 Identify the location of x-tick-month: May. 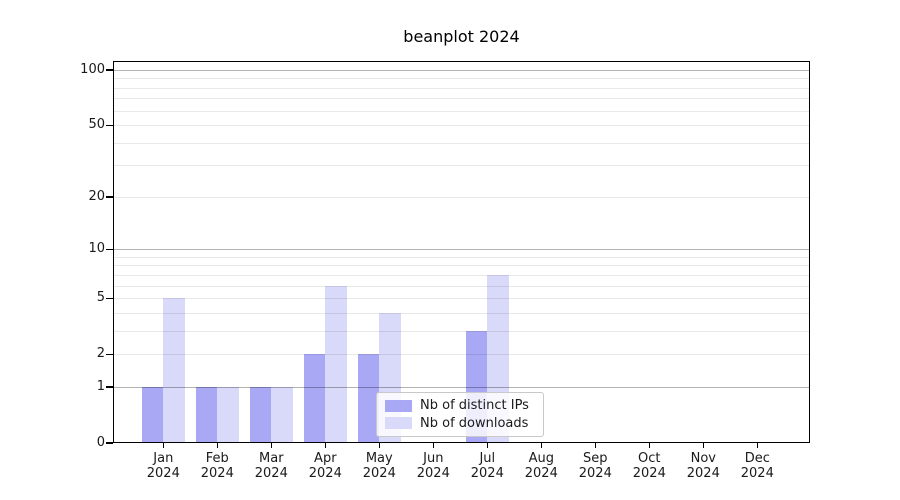
(379, 458).